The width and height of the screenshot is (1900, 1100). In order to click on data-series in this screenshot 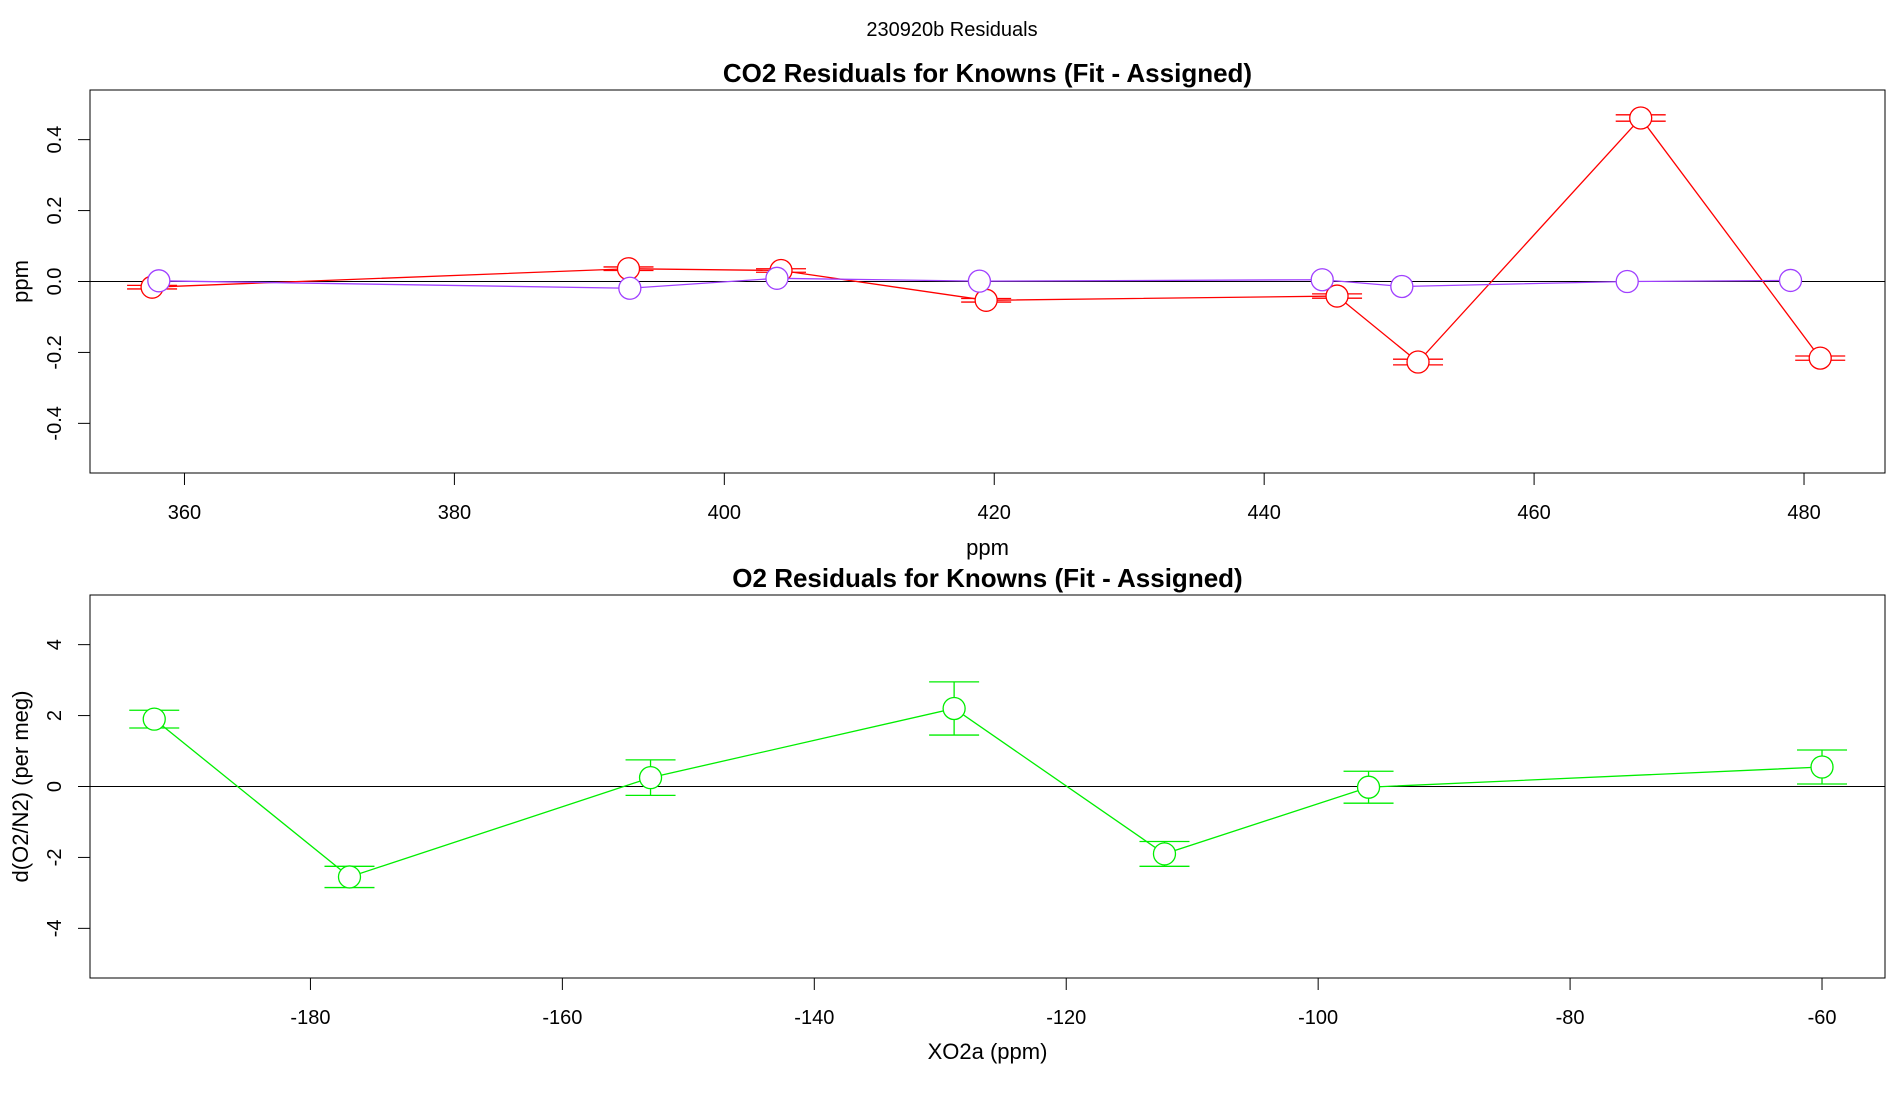, I will do `click(975, 283)`.